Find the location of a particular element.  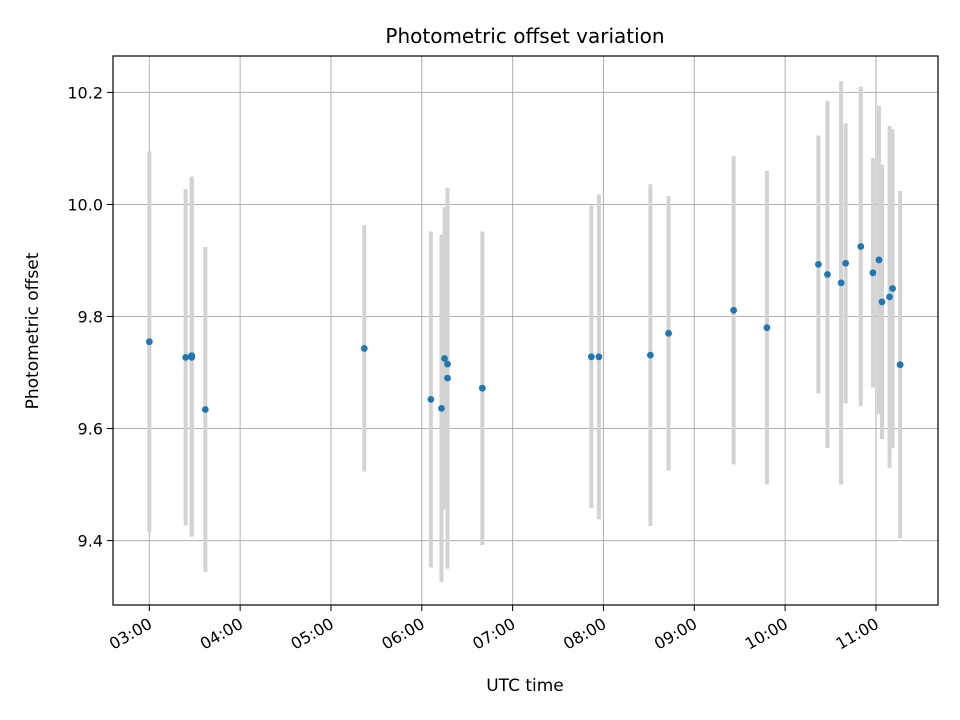

y-tick-label: 9.8 is located at coordinates (90, 316).